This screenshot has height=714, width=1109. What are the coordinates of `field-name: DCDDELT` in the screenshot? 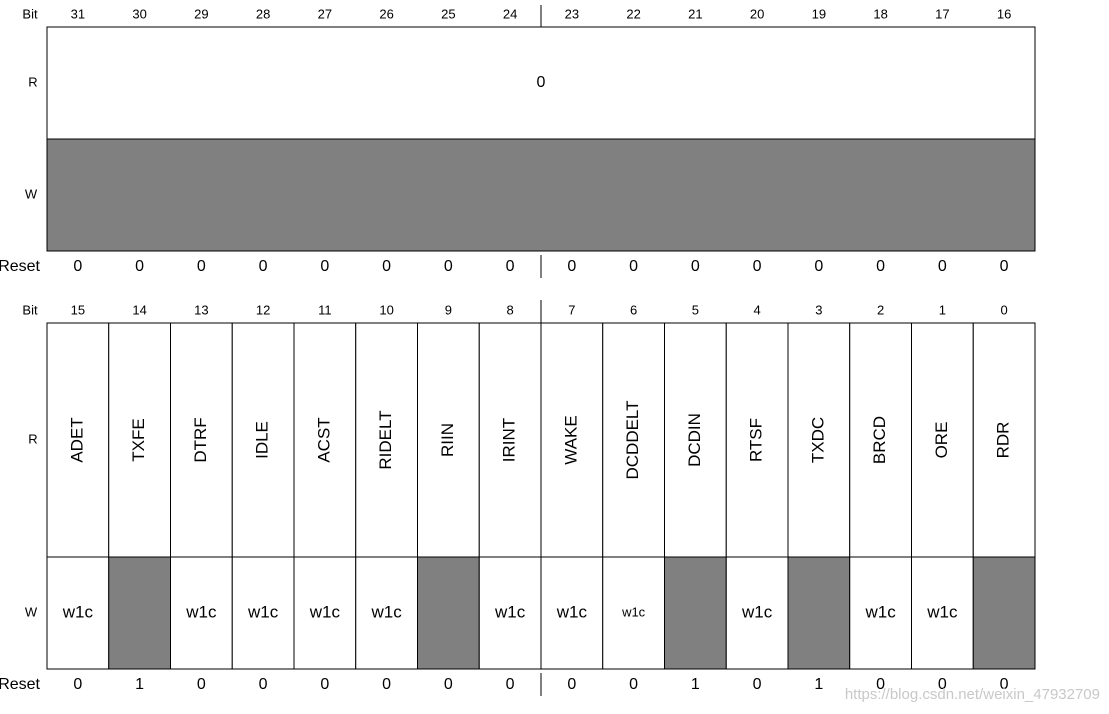 It's located at (632, 439).